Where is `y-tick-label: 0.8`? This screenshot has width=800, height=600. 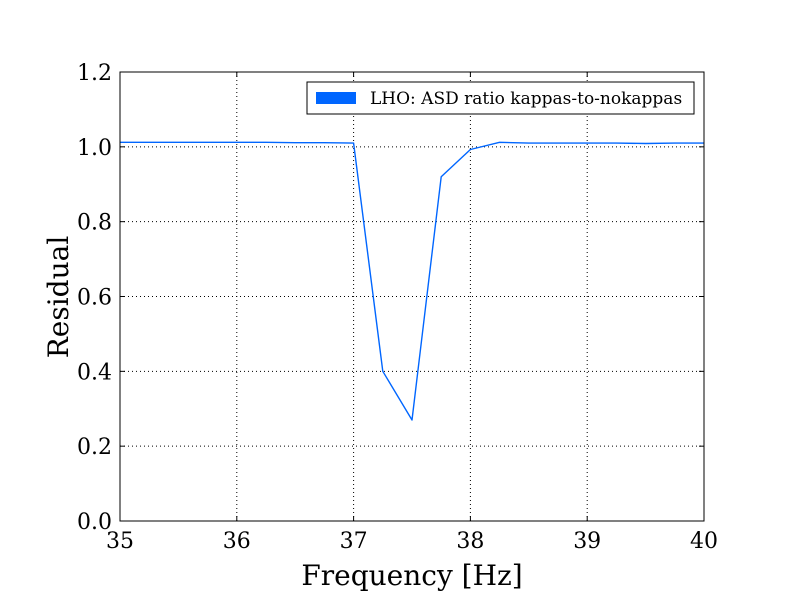 y-tick-label: 0.8 is located at coordinates (94, 223).